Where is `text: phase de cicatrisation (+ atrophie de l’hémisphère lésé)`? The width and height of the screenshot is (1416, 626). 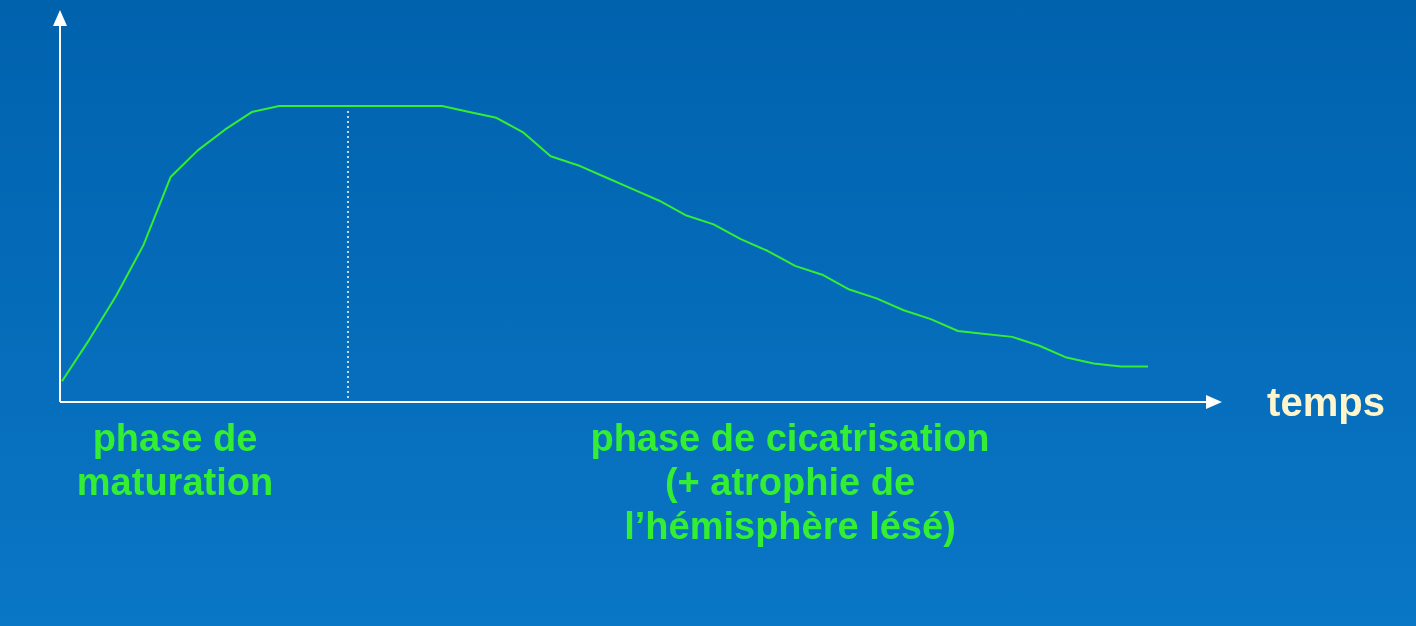
text: phase de cicatrisation (+ atrophie de l’hémisphère lésé) is located at coordinates (790, 482).